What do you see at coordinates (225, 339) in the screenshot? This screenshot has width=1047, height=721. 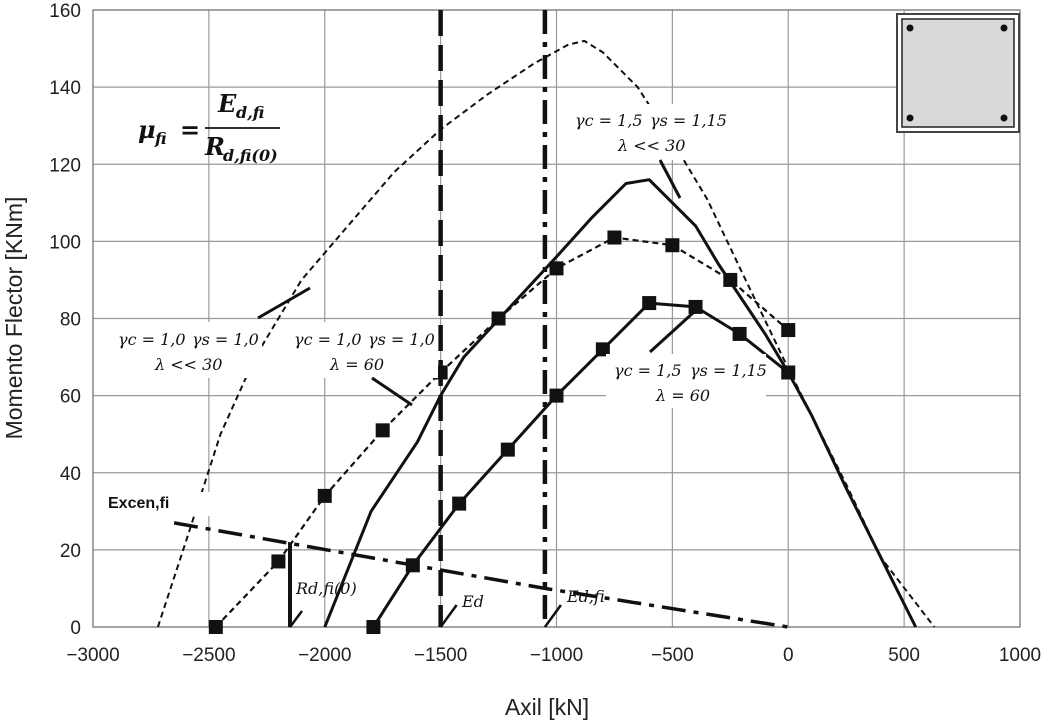 I see `ann1-gs: γs = 1,0` at bounding box center [225, 339].